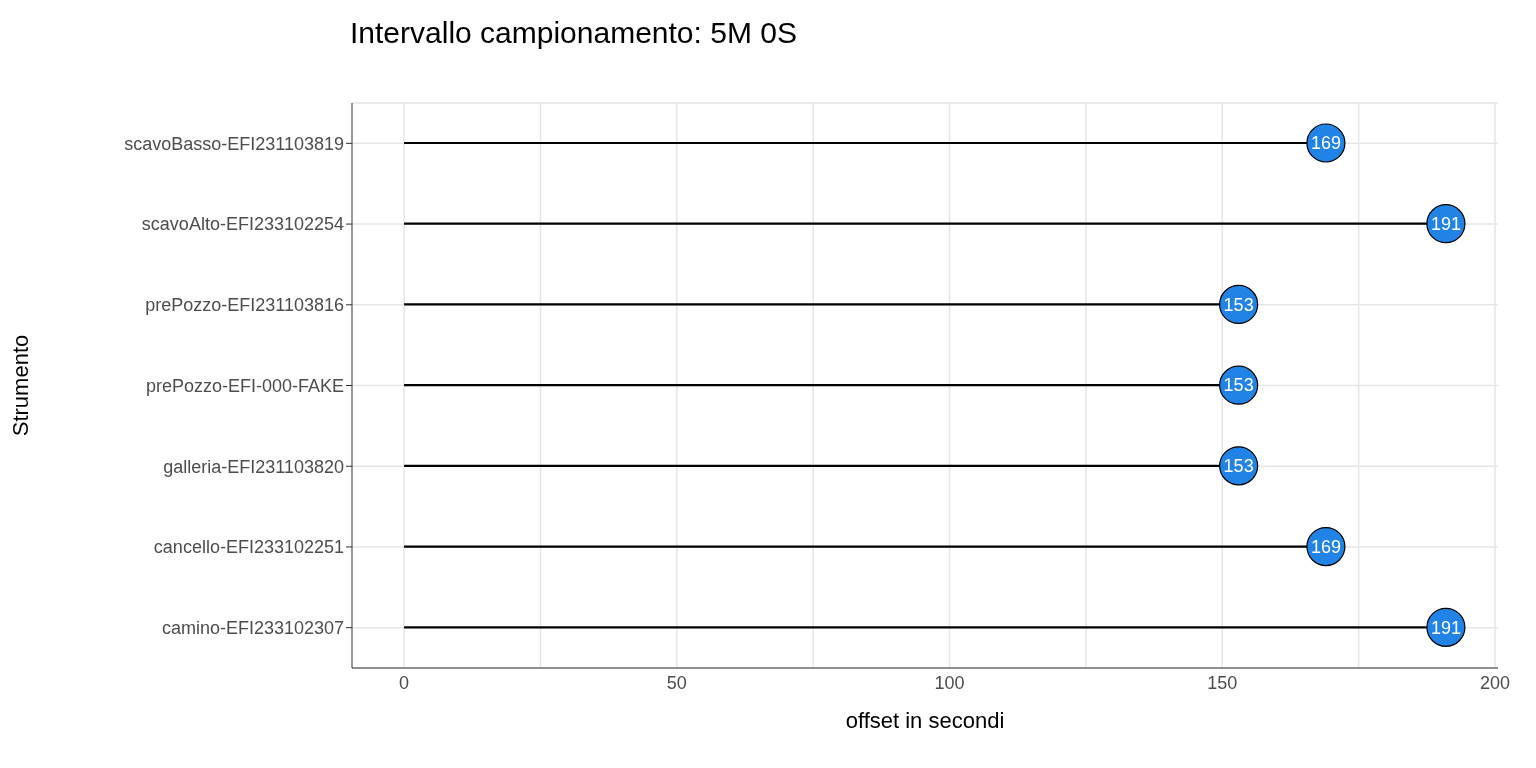 The image size is (1536, 768). What do you see at coordinates (404, 682) in the screenshot?
I see `x-tick-label: 0` at bounding box center [404, 682].